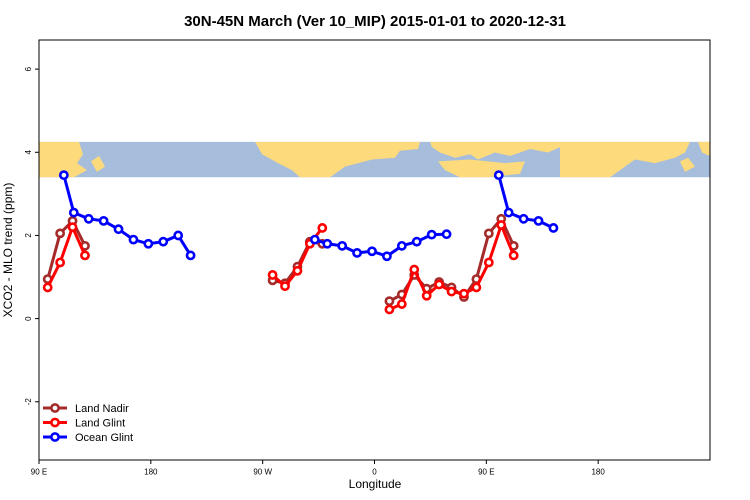 The width and height of the screenshot is (750, 500). What do you see at coordinates (28, 152) in the screenshot?
I see `y-tick-label: 4` at bounding box center [28, 152].